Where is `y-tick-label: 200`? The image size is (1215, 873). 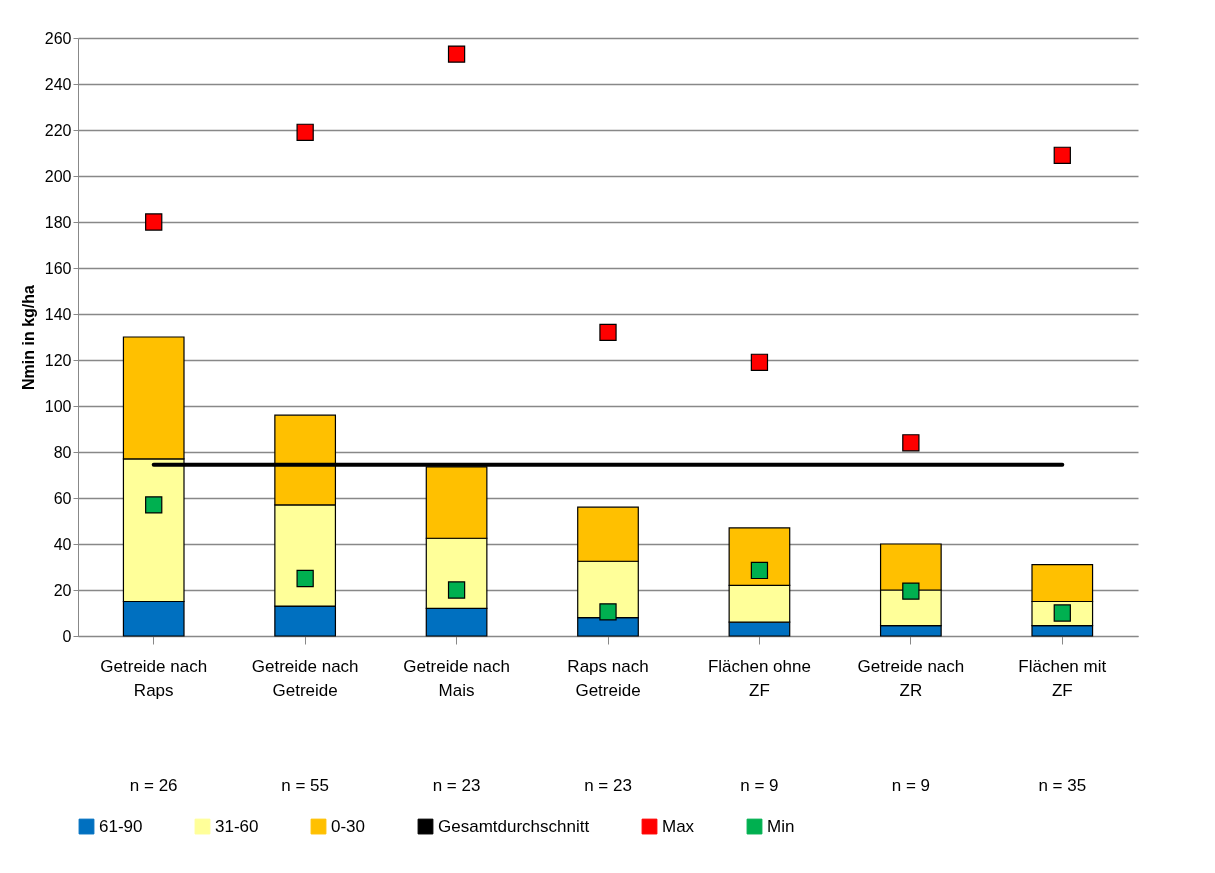 y-tick-label: 200 is located at coordinates (58, 176).